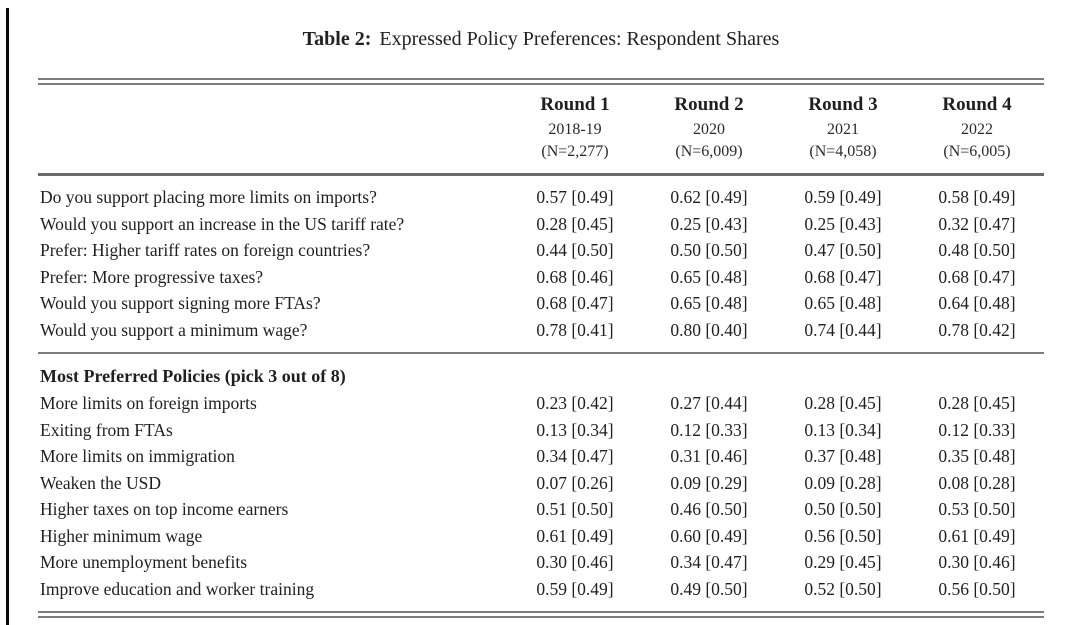 The image size is (1080, 625). I want to click on header-round-row: Round 1 Round 2 Round 3 Round 4, so click(541, 105).